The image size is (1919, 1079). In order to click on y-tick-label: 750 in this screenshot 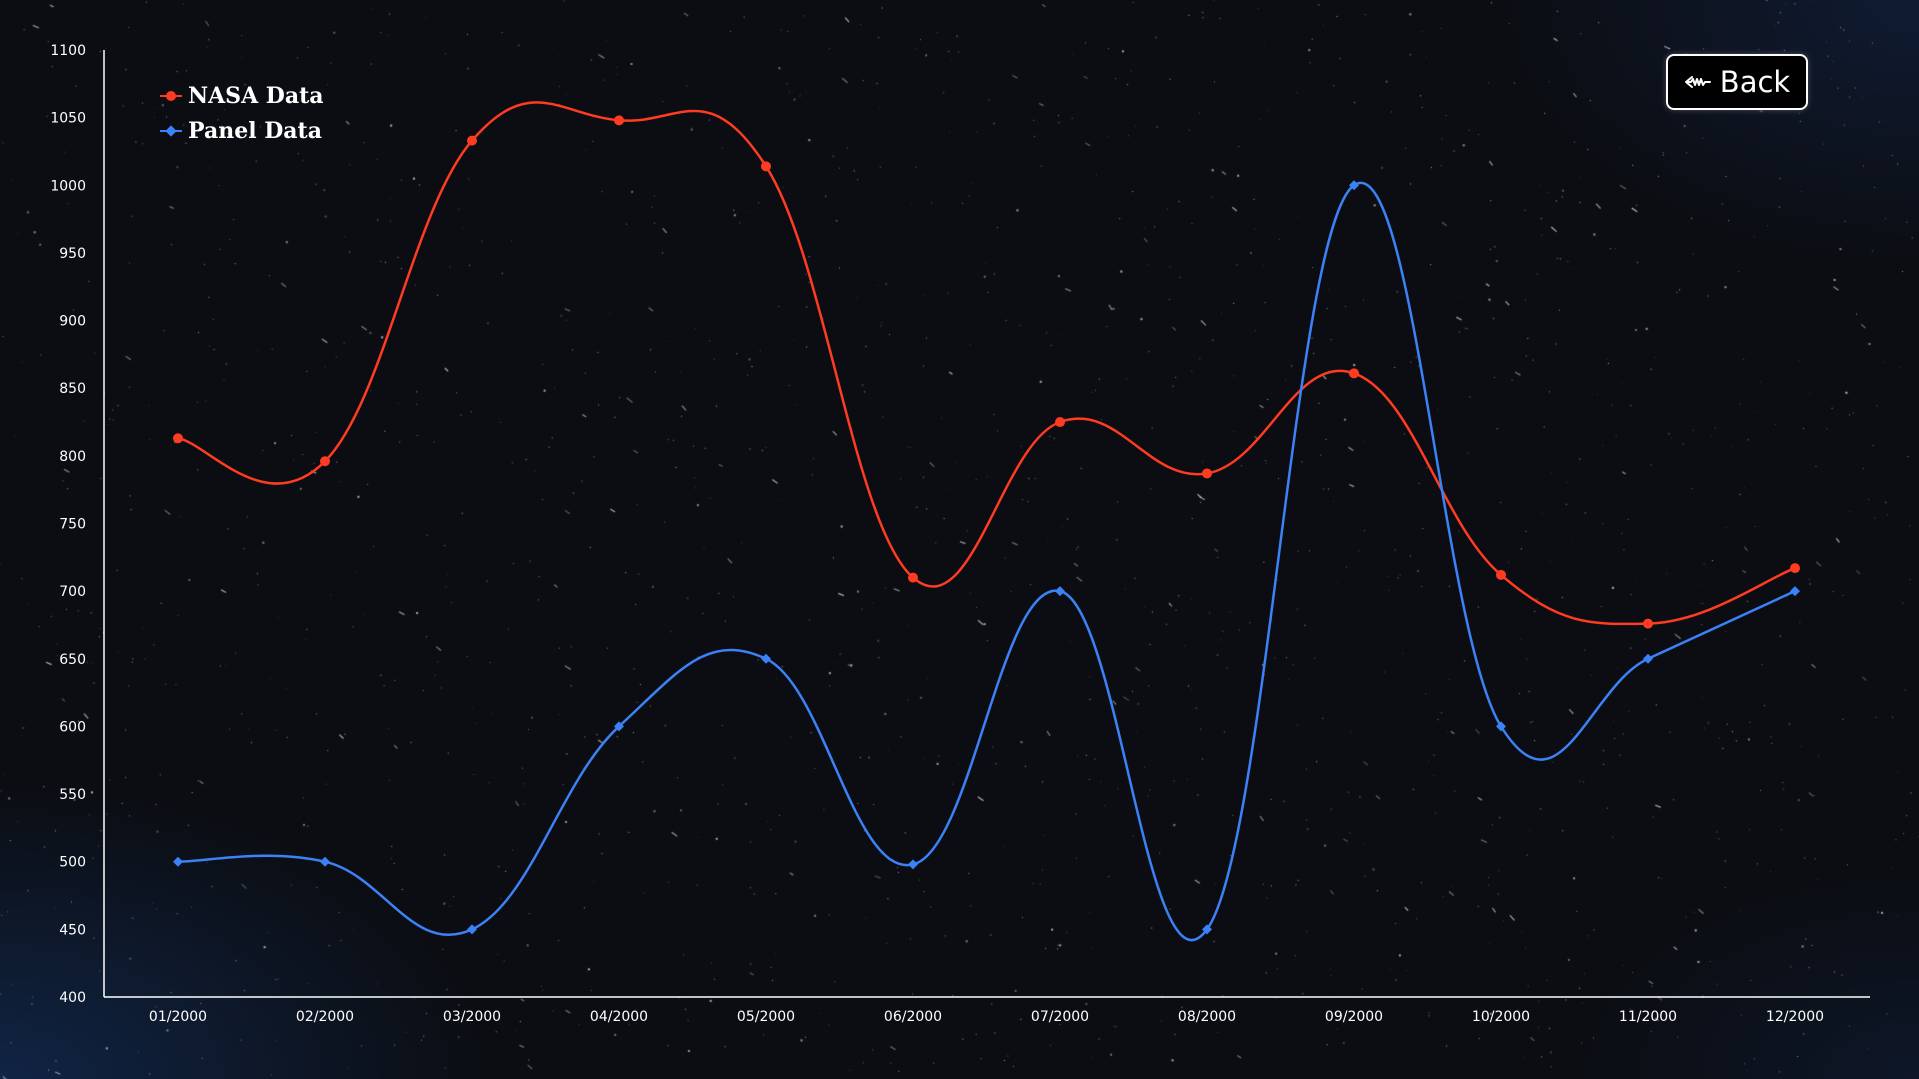, I will do `click(72, 525)`.